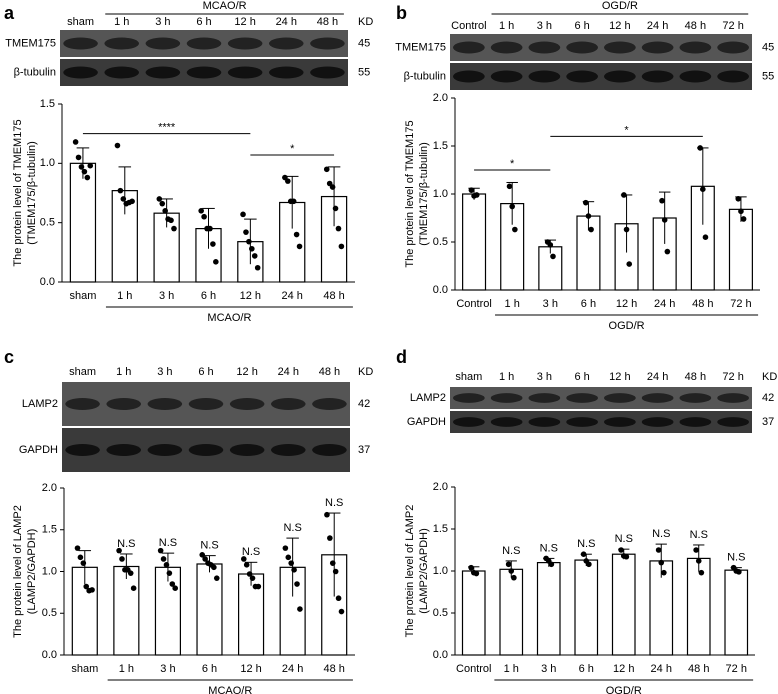  I want to click on protein-label: TMEM175, so click(420, 47).